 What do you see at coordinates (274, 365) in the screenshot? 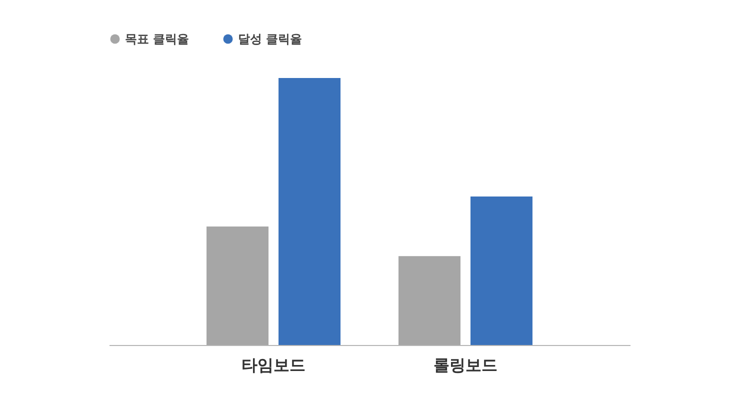
I see `x-tick-label: 타임보드` at bounding box center [274, 365].